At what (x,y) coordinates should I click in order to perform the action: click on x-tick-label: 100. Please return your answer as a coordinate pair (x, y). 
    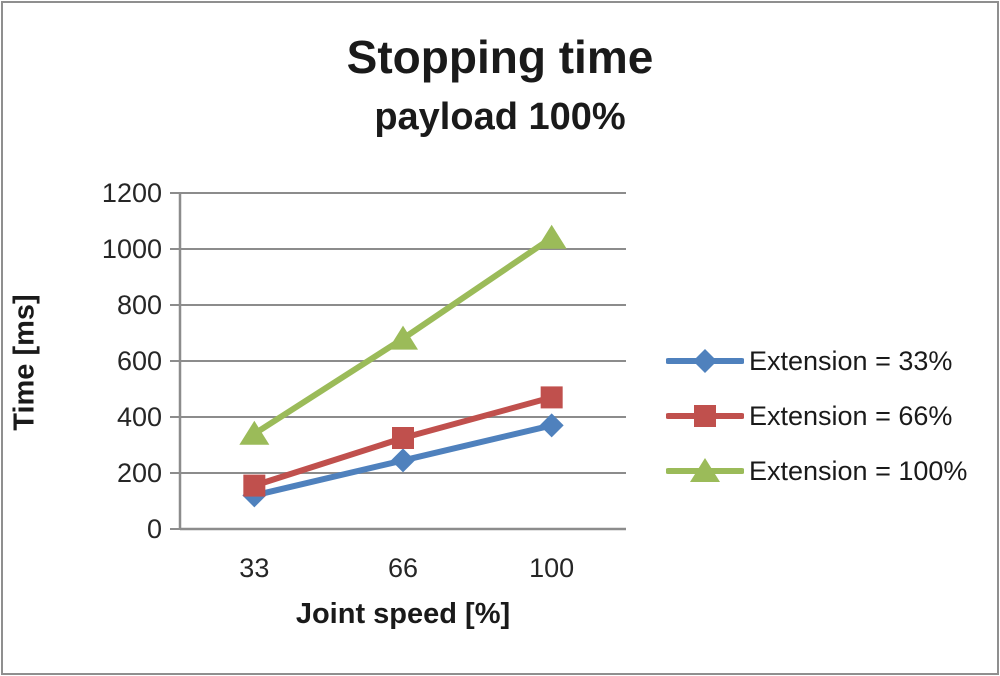
    Looking at the image, I should click on (552, 568).